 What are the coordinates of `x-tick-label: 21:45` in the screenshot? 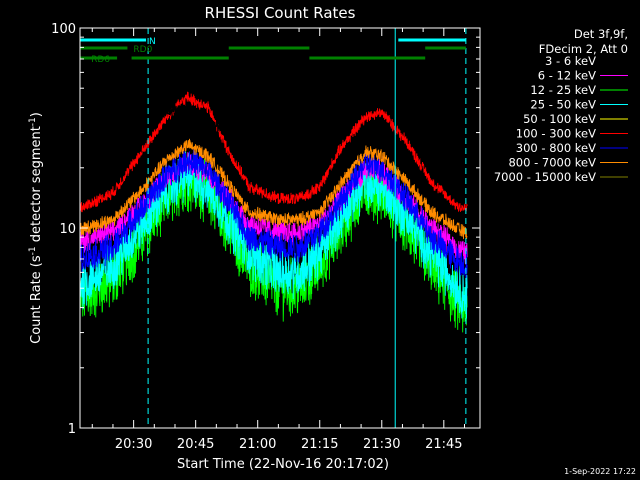 It's located at (443, 444).